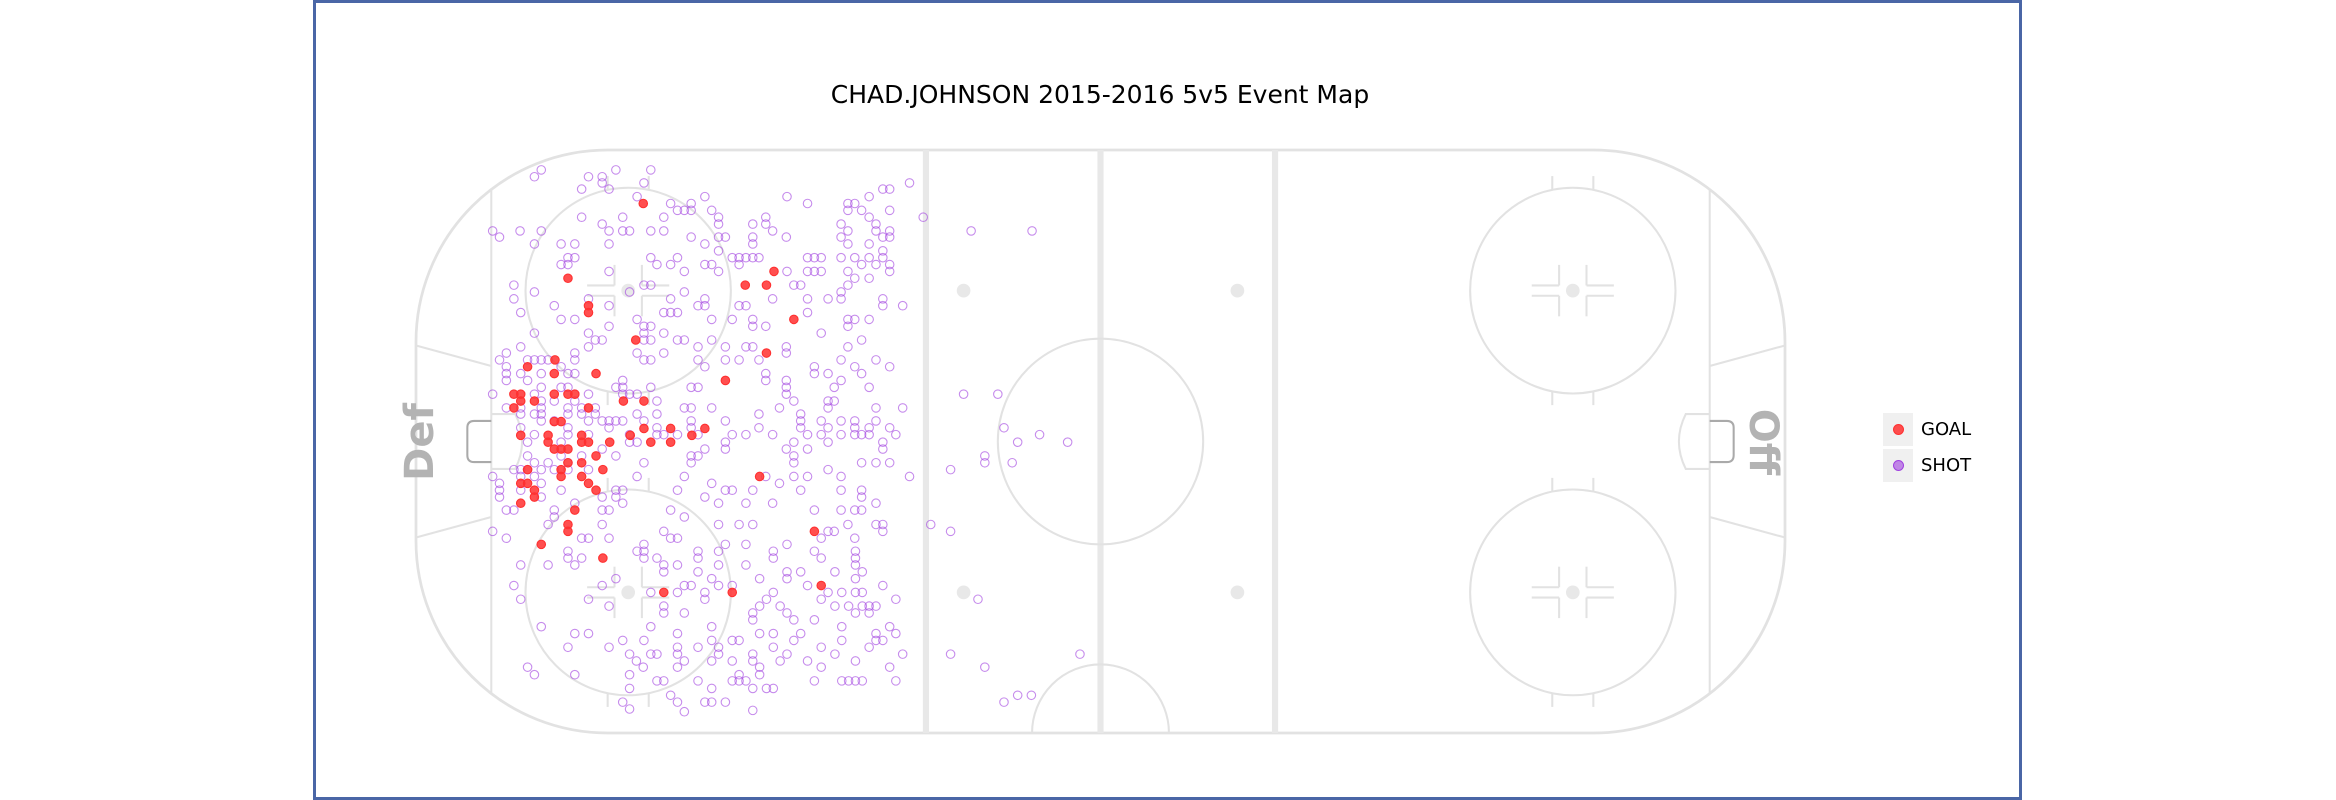 This screenshot has height=800, width=2336. What do you see at coordinates (1898, 429) in the screenshot?
I see `goal-marker-icon` at bounding box center [1898, 429].